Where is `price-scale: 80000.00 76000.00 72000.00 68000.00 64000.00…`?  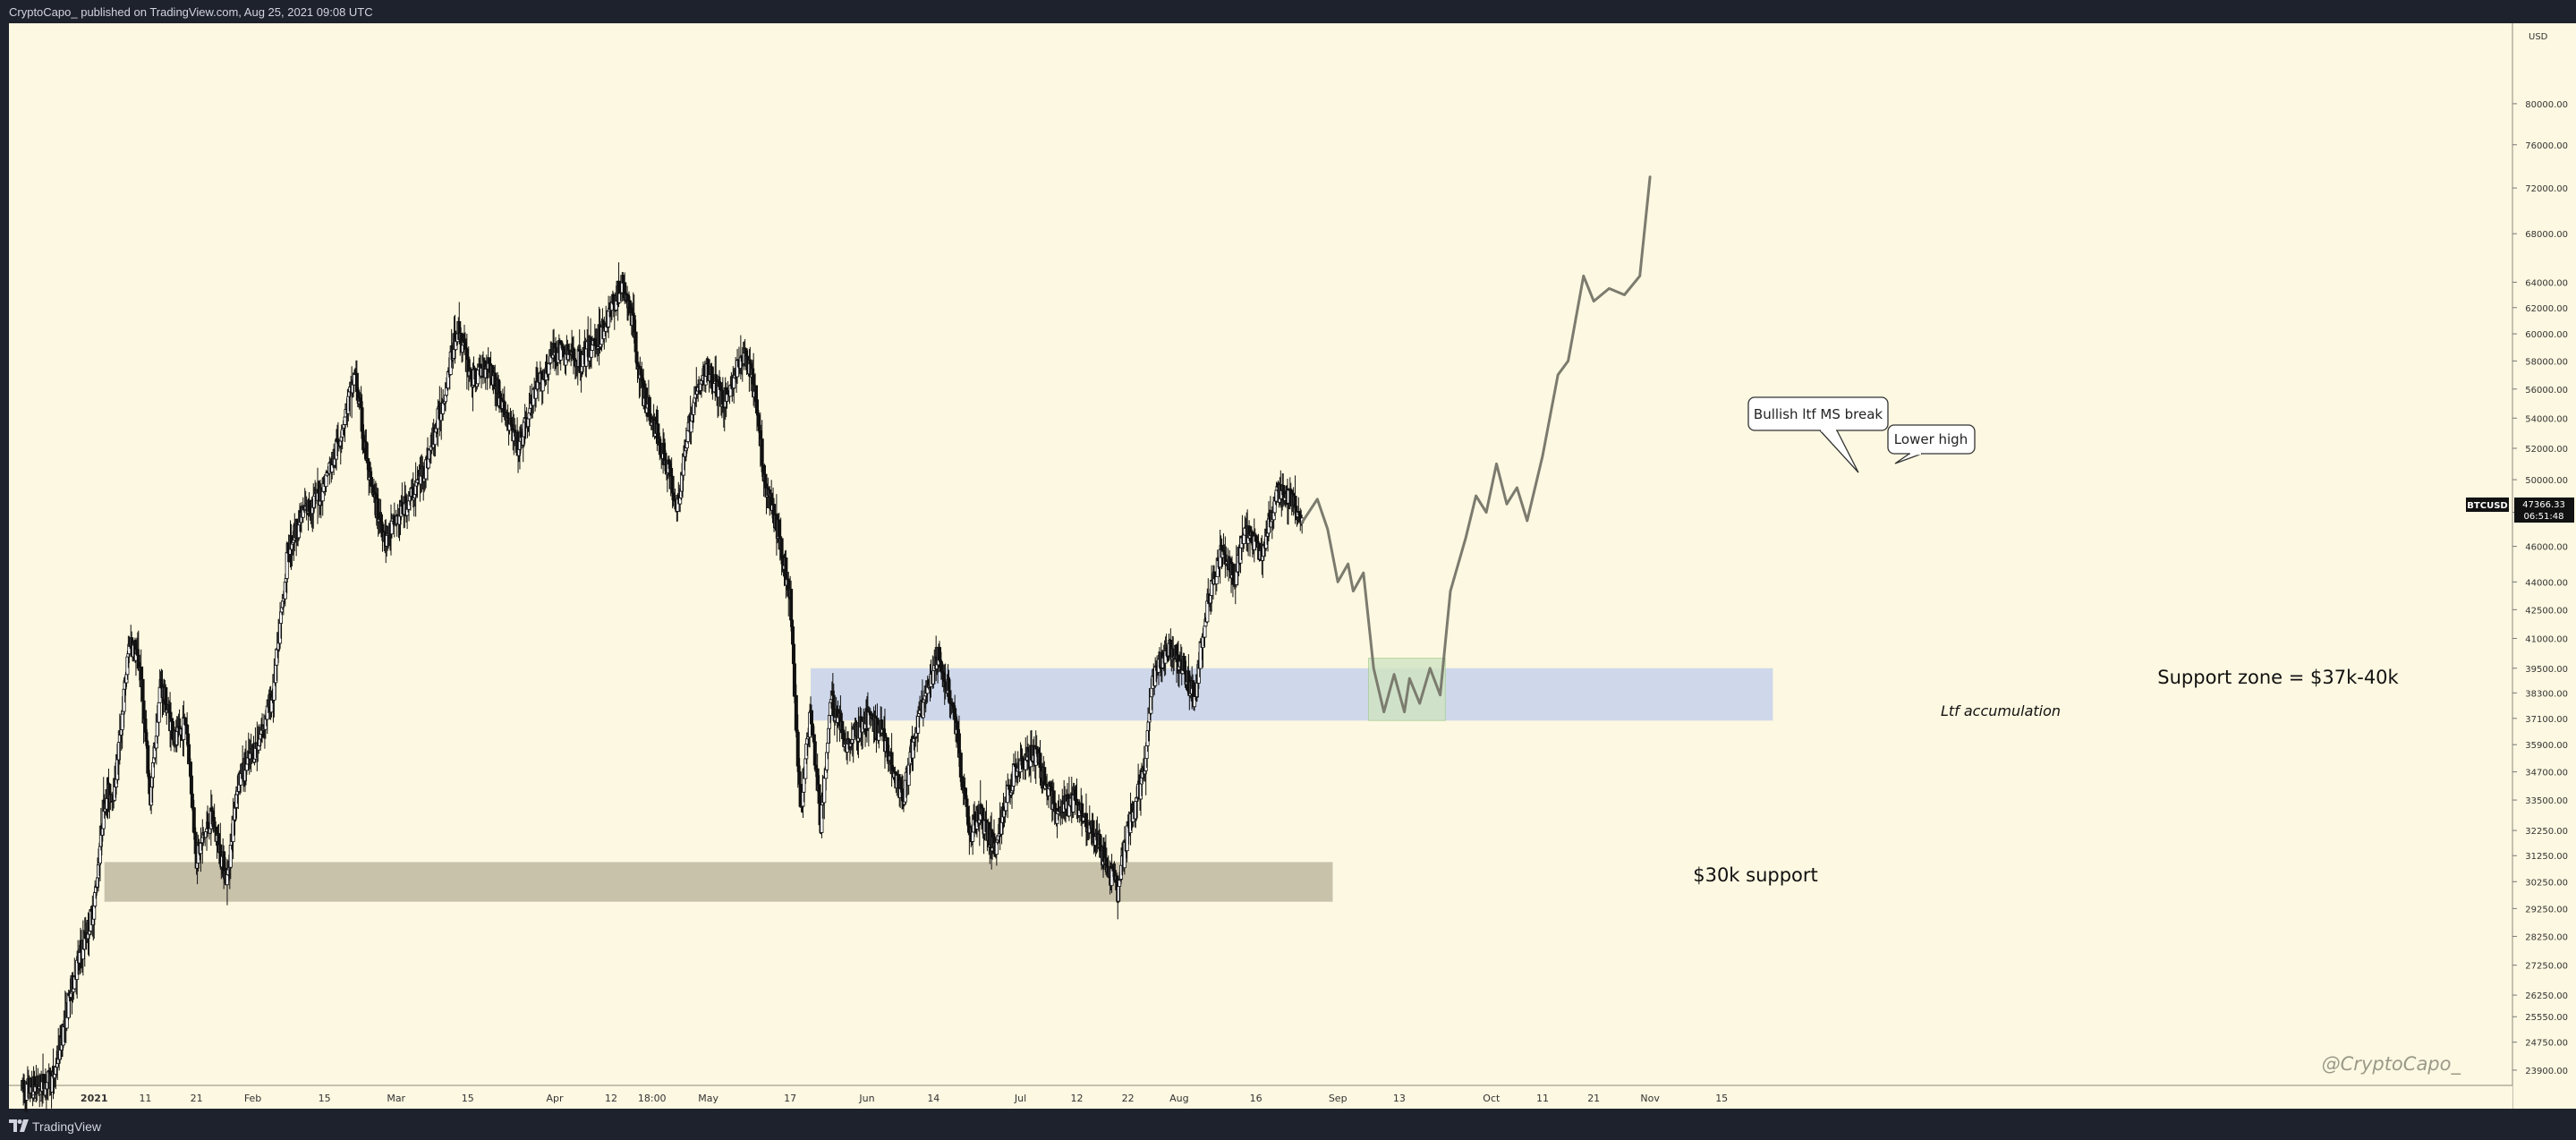 price-scale: 80000.00 76000.00 72000.00 68000.00 64000.00… is located at coordinates (2540, 588).